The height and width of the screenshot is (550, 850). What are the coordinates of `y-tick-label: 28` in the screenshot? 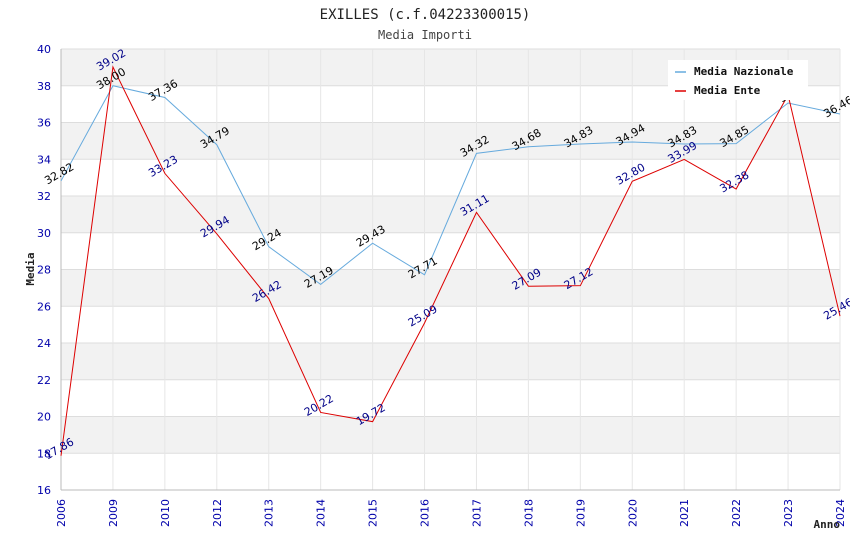 It's located at (44, 270).